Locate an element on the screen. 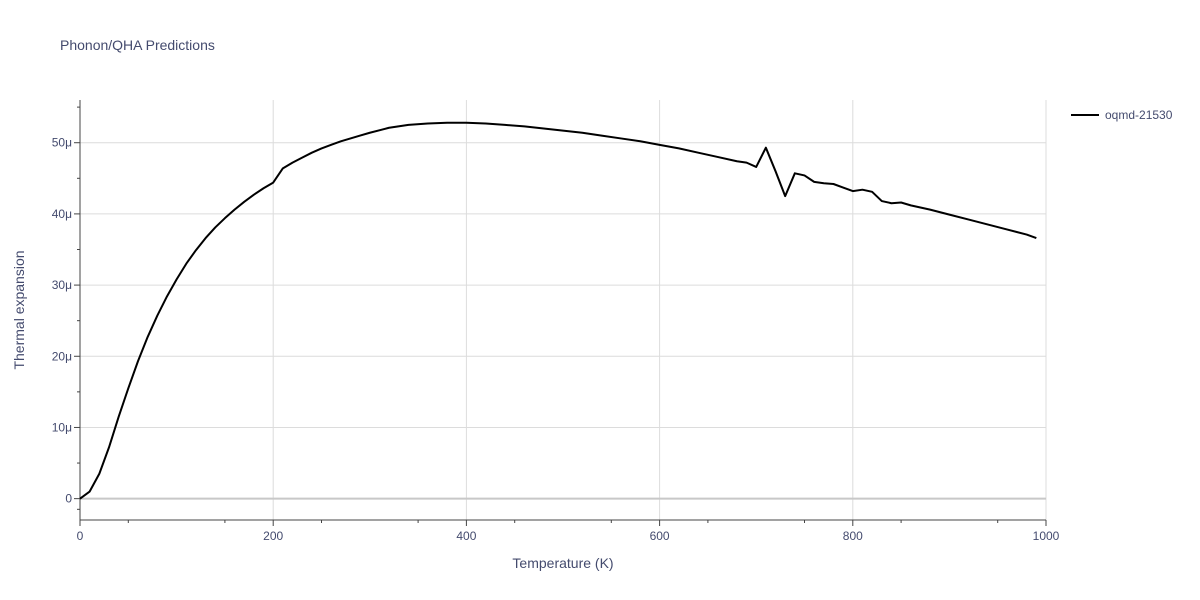 The image size is (1200, 600). legend-label-oqmd-21530: oqmd-21530 is located at coordinates (1139, 115).